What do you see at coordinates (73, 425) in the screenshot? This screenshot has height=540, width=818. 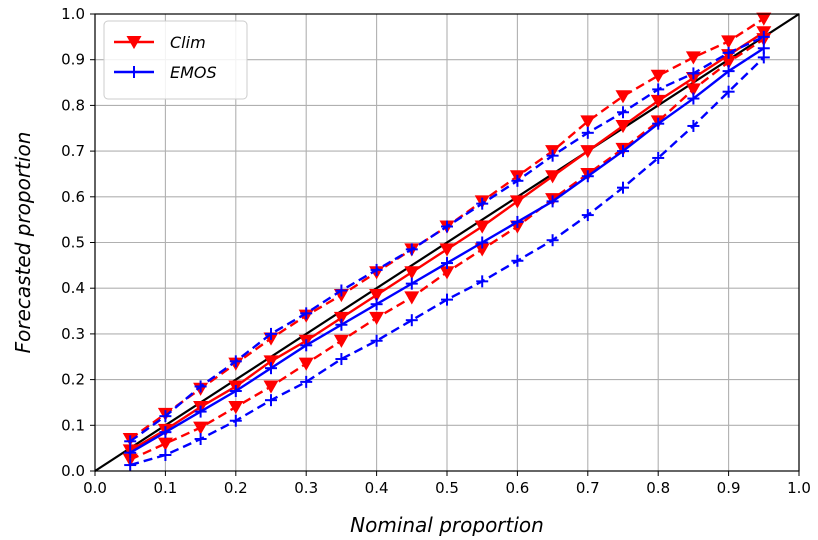 I see `y-tick-label: 0.1` at bounding box center [73, 425].